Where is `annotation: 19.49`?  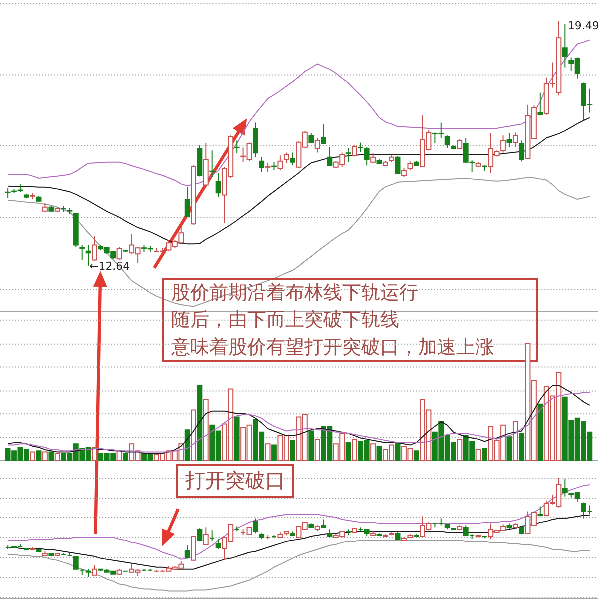
annotation: 19.49 is located at coordinates (584, 25).